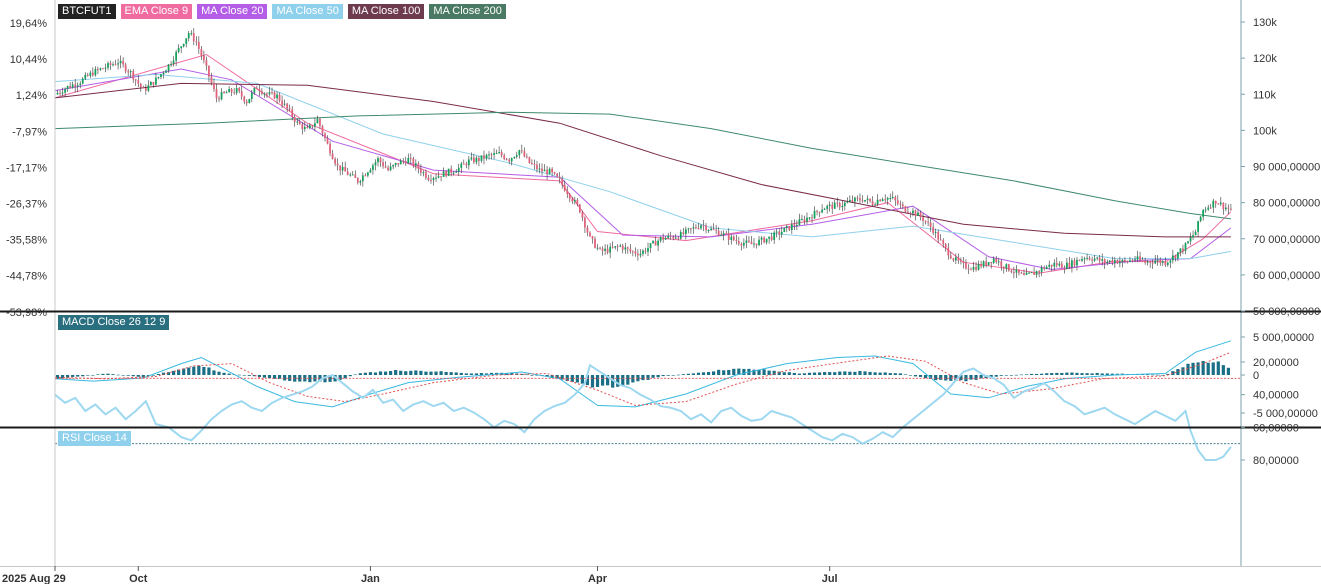 This screenshot has height=584, width=1321. Describe the element at coordinates (232, 11) in the screenshot. I see `legend-ma-20: MA Close 20` at that location.